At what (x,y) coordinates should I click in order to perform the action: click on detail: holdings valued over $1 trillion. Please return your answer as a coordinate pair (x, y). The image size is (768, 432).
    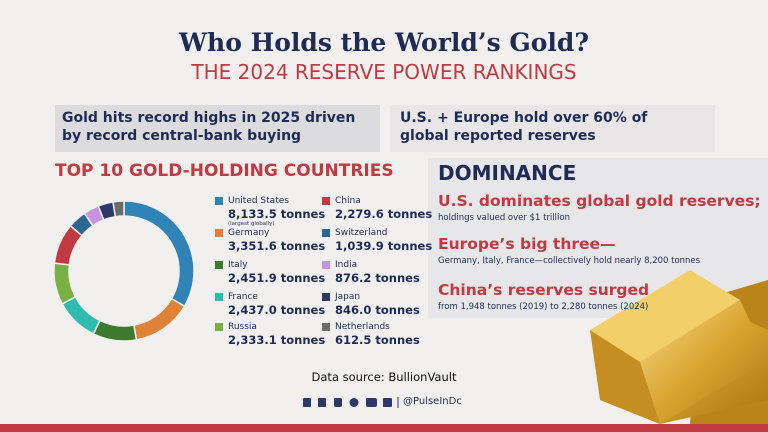
    Looking at the image, I should click on (504, 218).